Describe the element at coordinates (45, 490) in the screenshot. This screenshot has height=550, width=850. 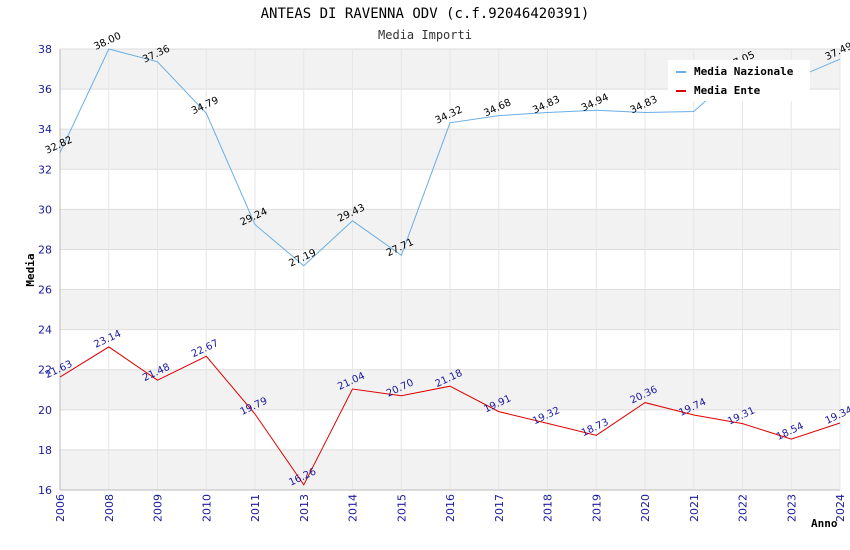
I see `y-tick-label: 16` at that location.